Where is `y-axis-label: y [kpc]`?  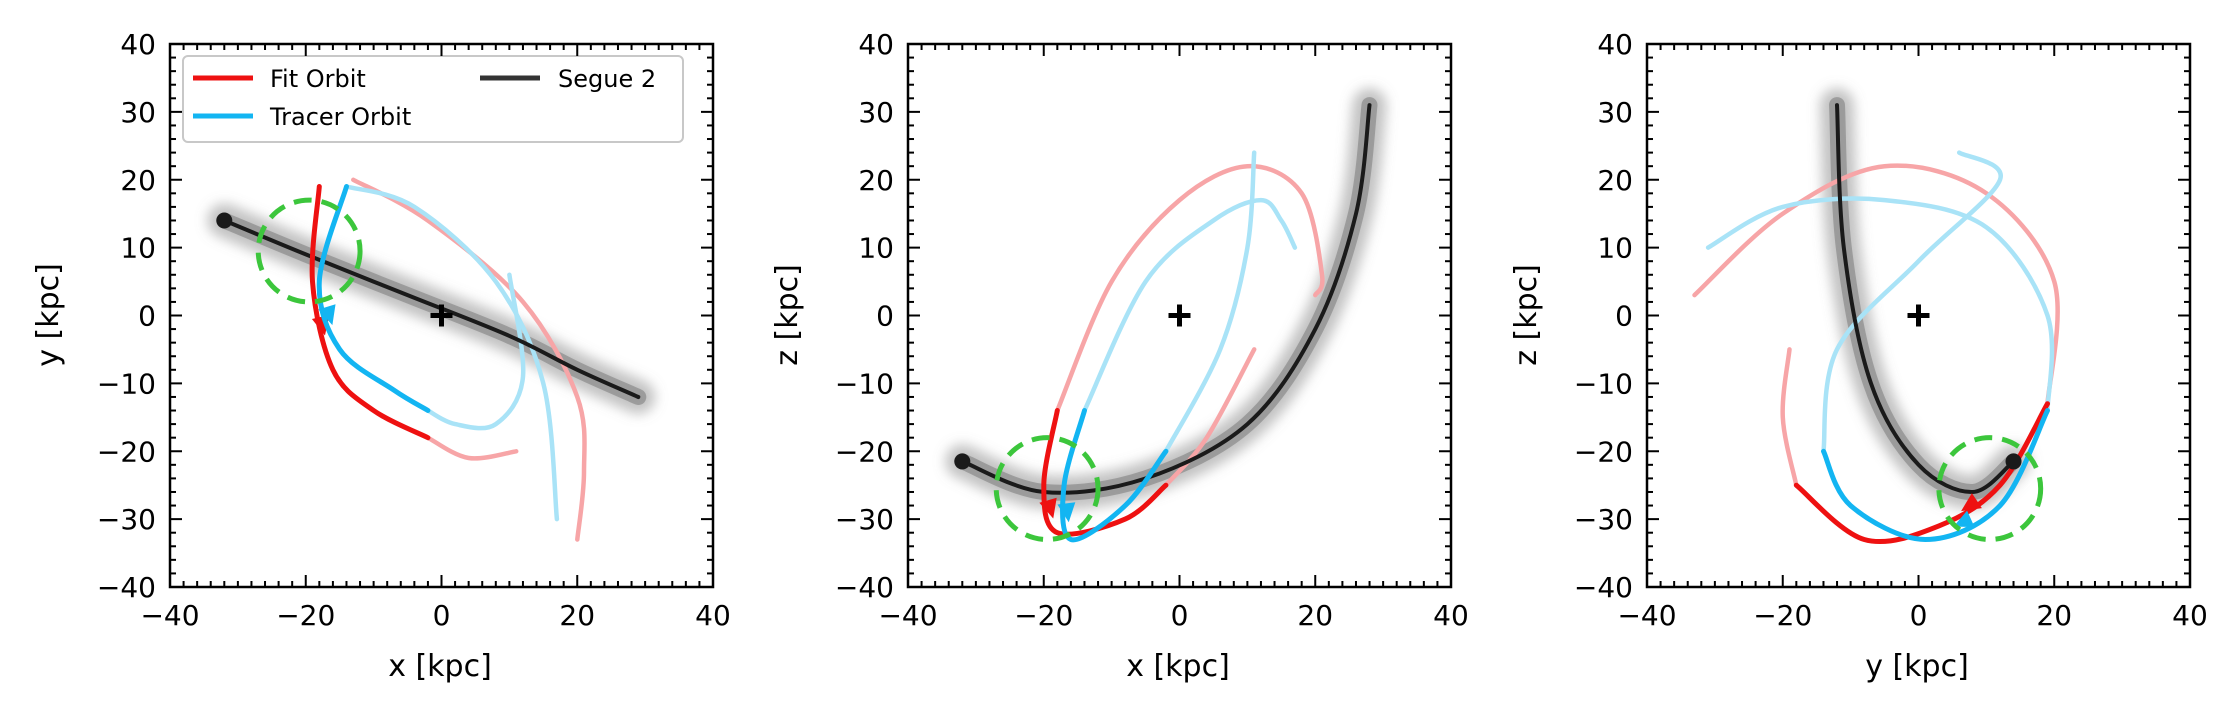 y-axis-label: y [kpc] is located at coordinates (48, 315).